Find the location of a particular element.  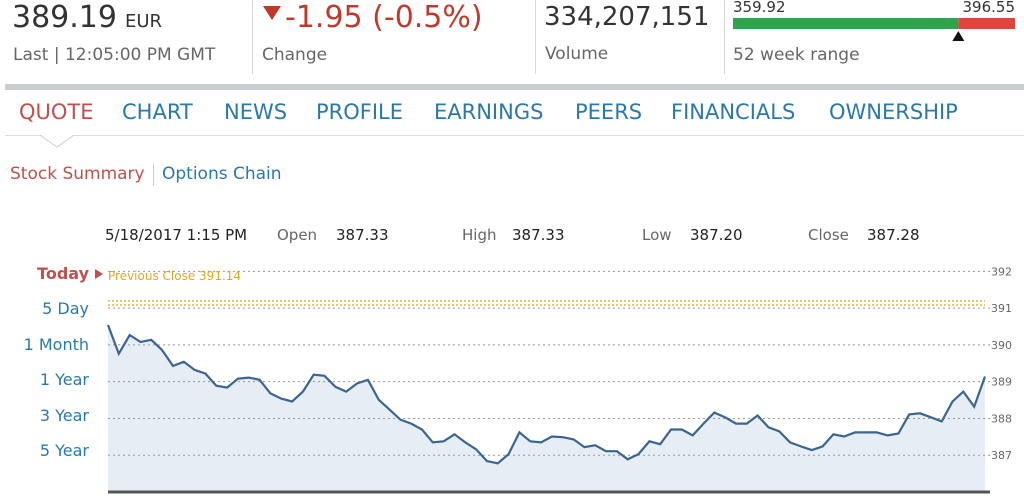

tab: OWNERSHIP is located at coordinates (893, 112).